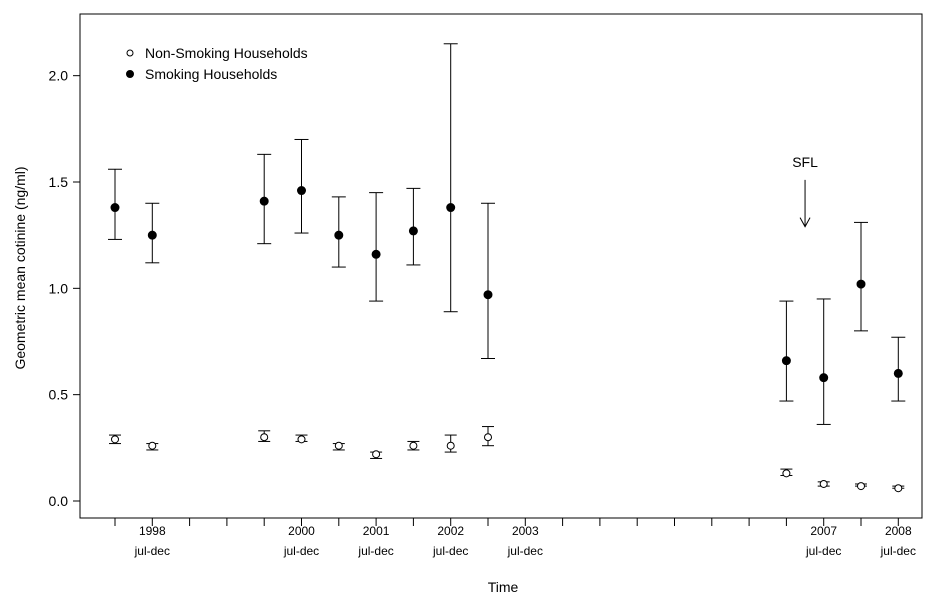  I want to click on y-tick-label: 1.5, so click(59, 182).